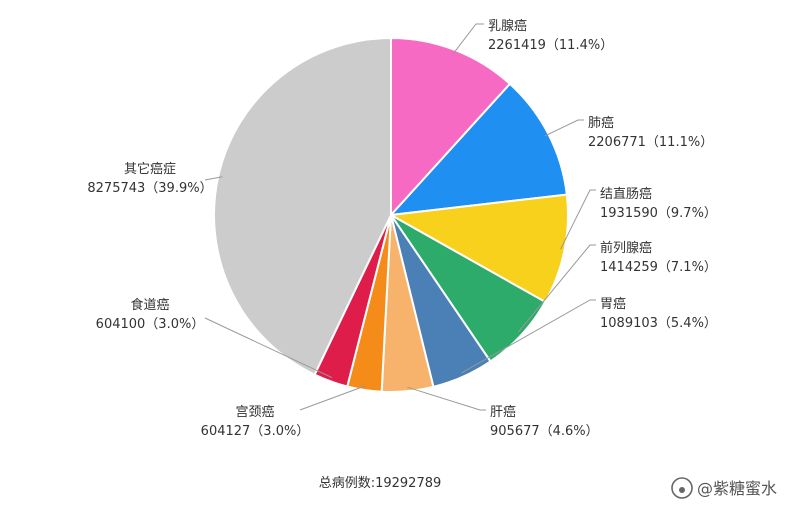 Image resolution: width=800 pixels, height=511 pixels. I want to click on slice-name-label-7: 宫颈癌, so click(254, 412).